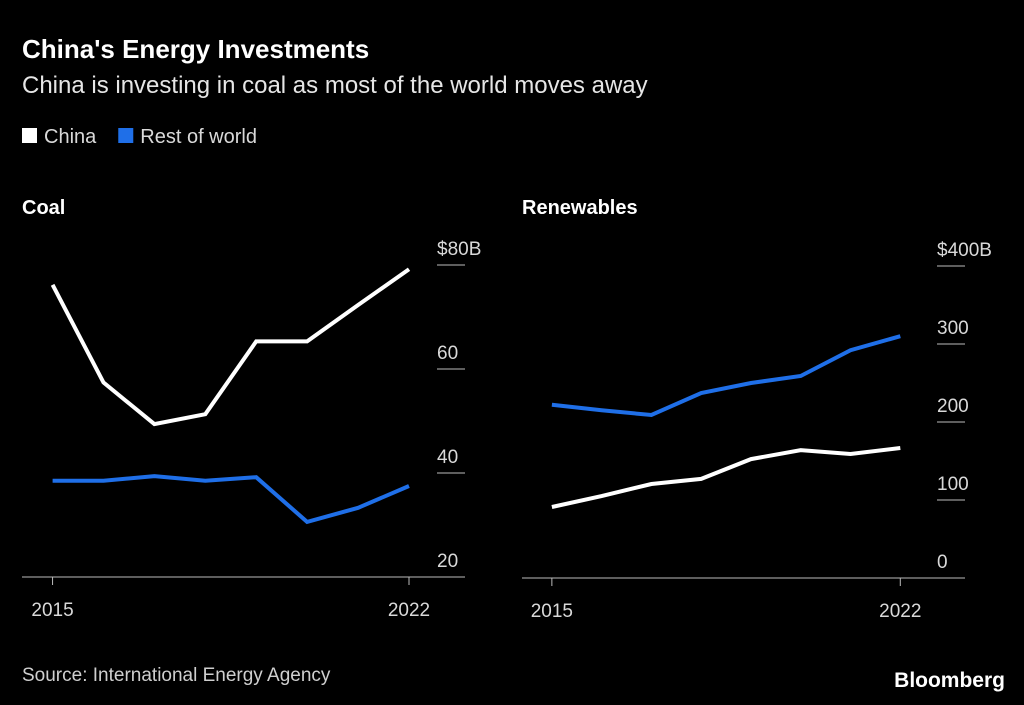  What do you see at coordinates (447, 353) in the screenshot?
I see `y-tick-label: 60` at bounding box center [447, 353].